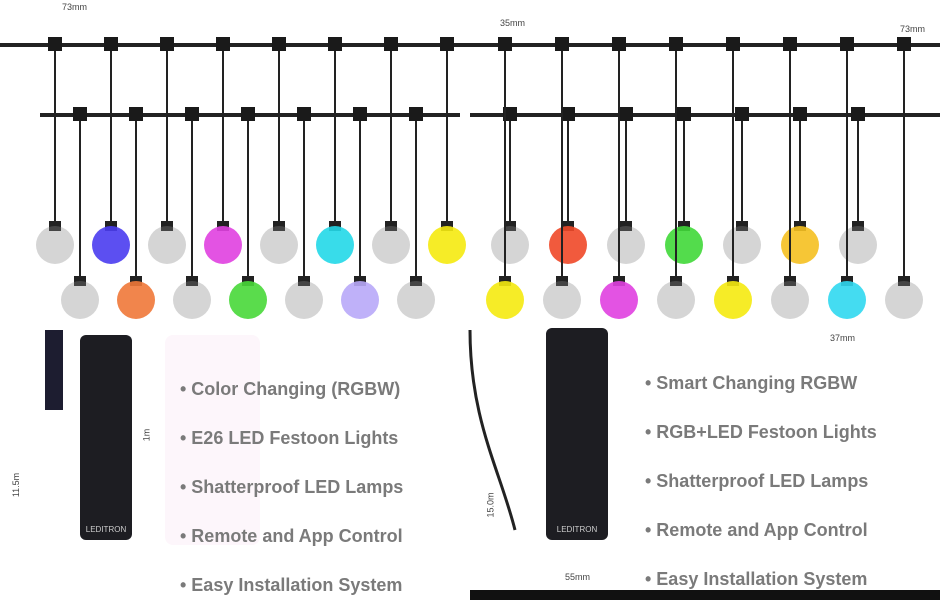 This screenshot has height=600, width=940. I want to click on color-remote-pad, so click(212, 440).